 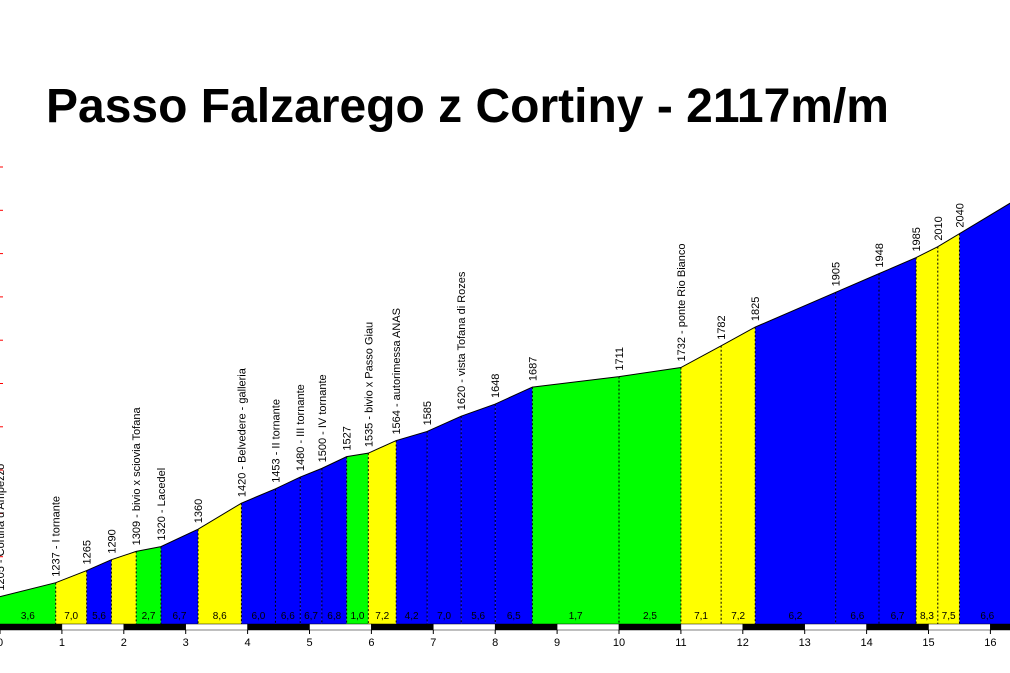 I want to click on gradient-label: 8,6, so click(x=220, y=616).